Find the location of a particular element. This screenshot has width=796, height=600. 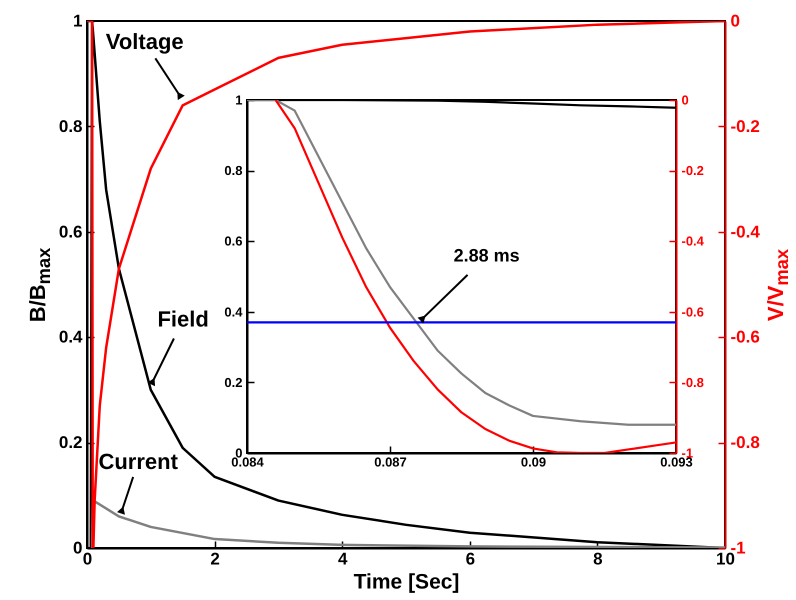

x-tick-label: 0.087 is located at coordinates (390, 462).